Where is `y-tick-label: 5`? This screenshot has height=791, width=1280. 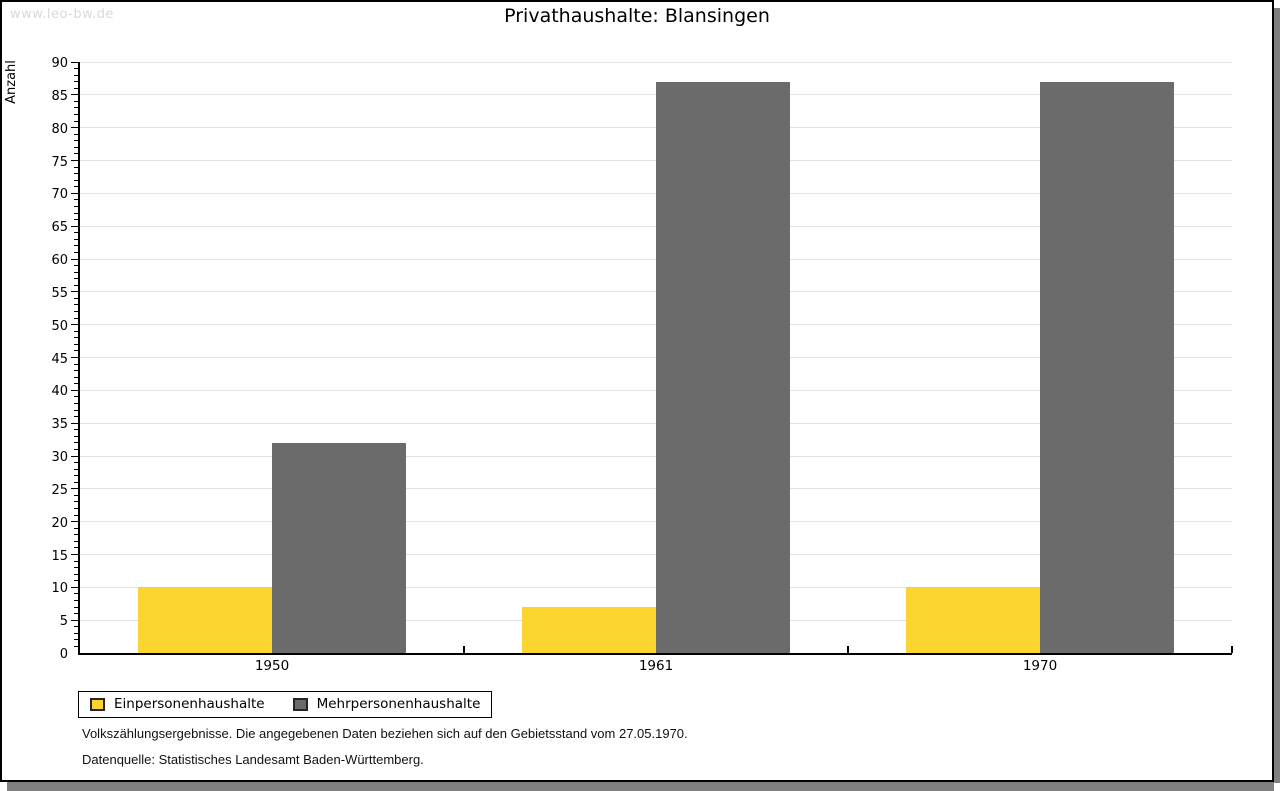 y-tick-label: 5 is located at coordinates (63, 622).